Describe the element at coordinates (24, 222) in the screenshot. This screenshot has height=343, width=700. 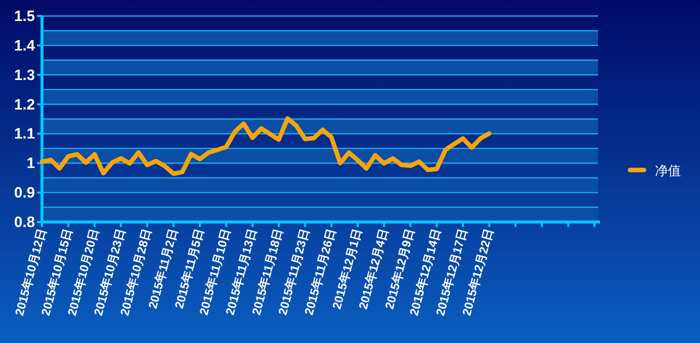
I see `y-tick-label: 0.8` at that location.